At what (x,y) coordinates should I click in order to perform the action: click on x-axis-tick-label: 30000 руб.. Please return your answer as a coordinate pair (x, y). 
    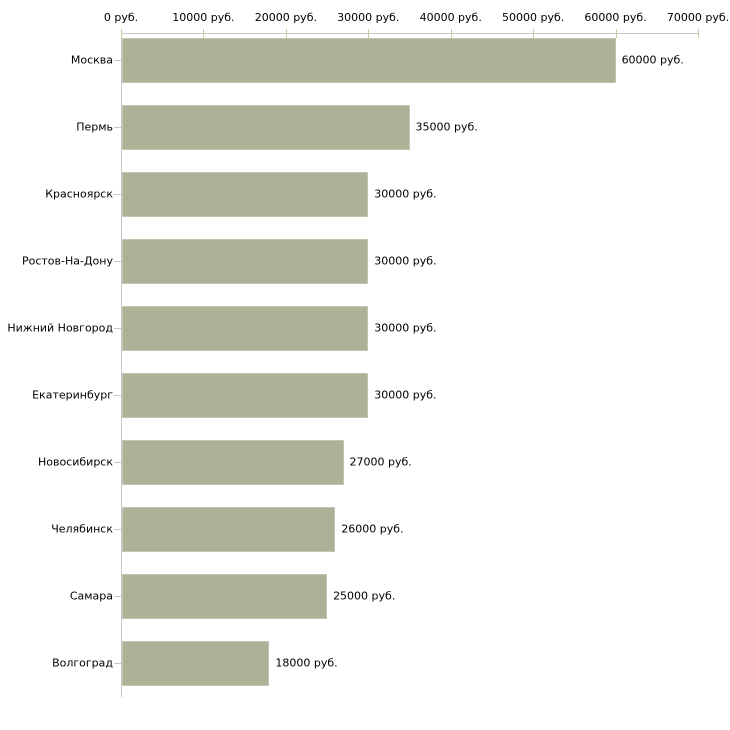
    Looking at the image, I should click on (368, 17).